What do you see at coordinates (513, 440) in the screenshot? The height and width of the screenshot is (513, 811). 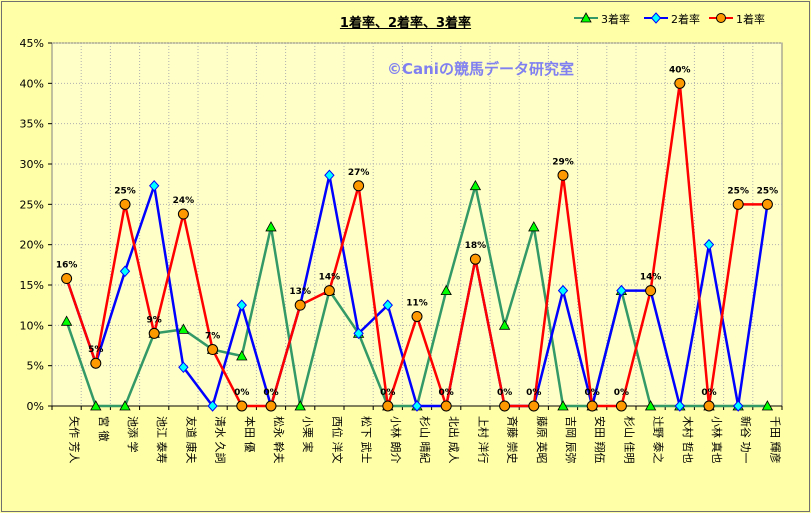 I see `x-tick-label: 斉藤 崇史` at bounding box center [513, 440].